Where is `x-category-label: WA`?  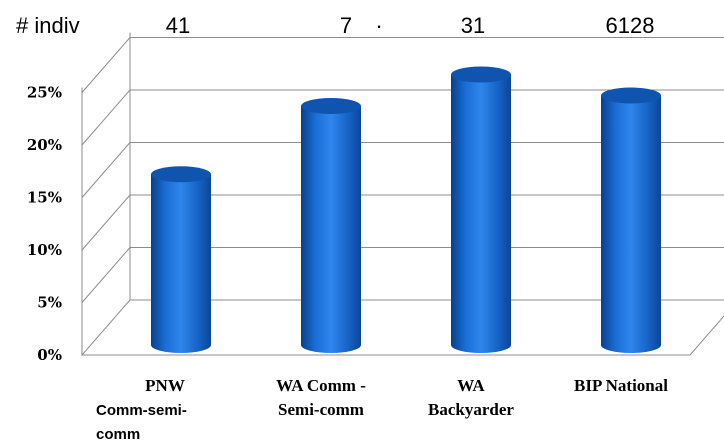 x-category-label: WA is located at coordinates (471, 385).